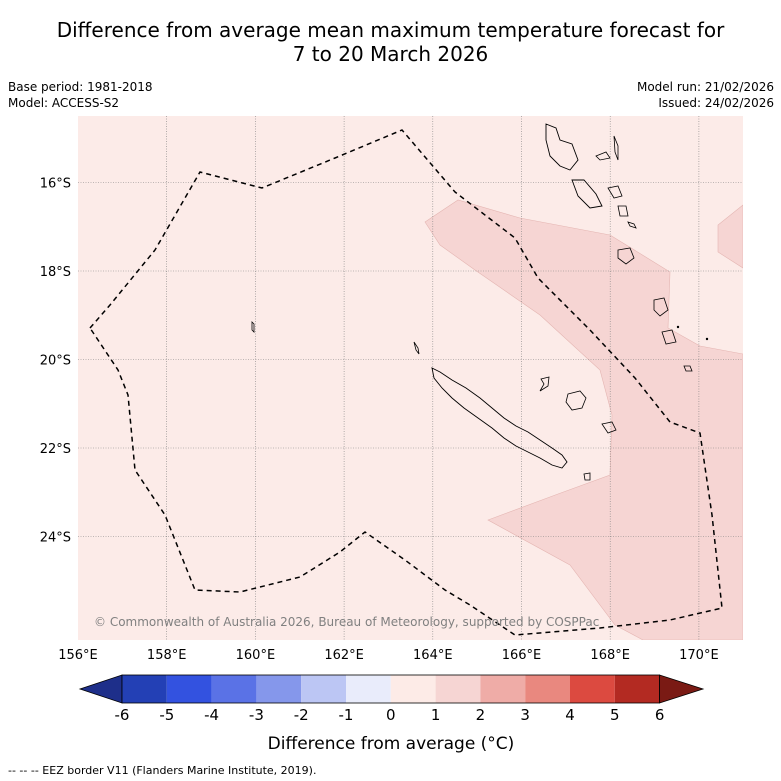 The width and height of the screenshot is (781, 781). What do you see at coordinates (626, 256) in the screenshot?
I see `vanuatu-erromango` at bounding box center [626, 256].